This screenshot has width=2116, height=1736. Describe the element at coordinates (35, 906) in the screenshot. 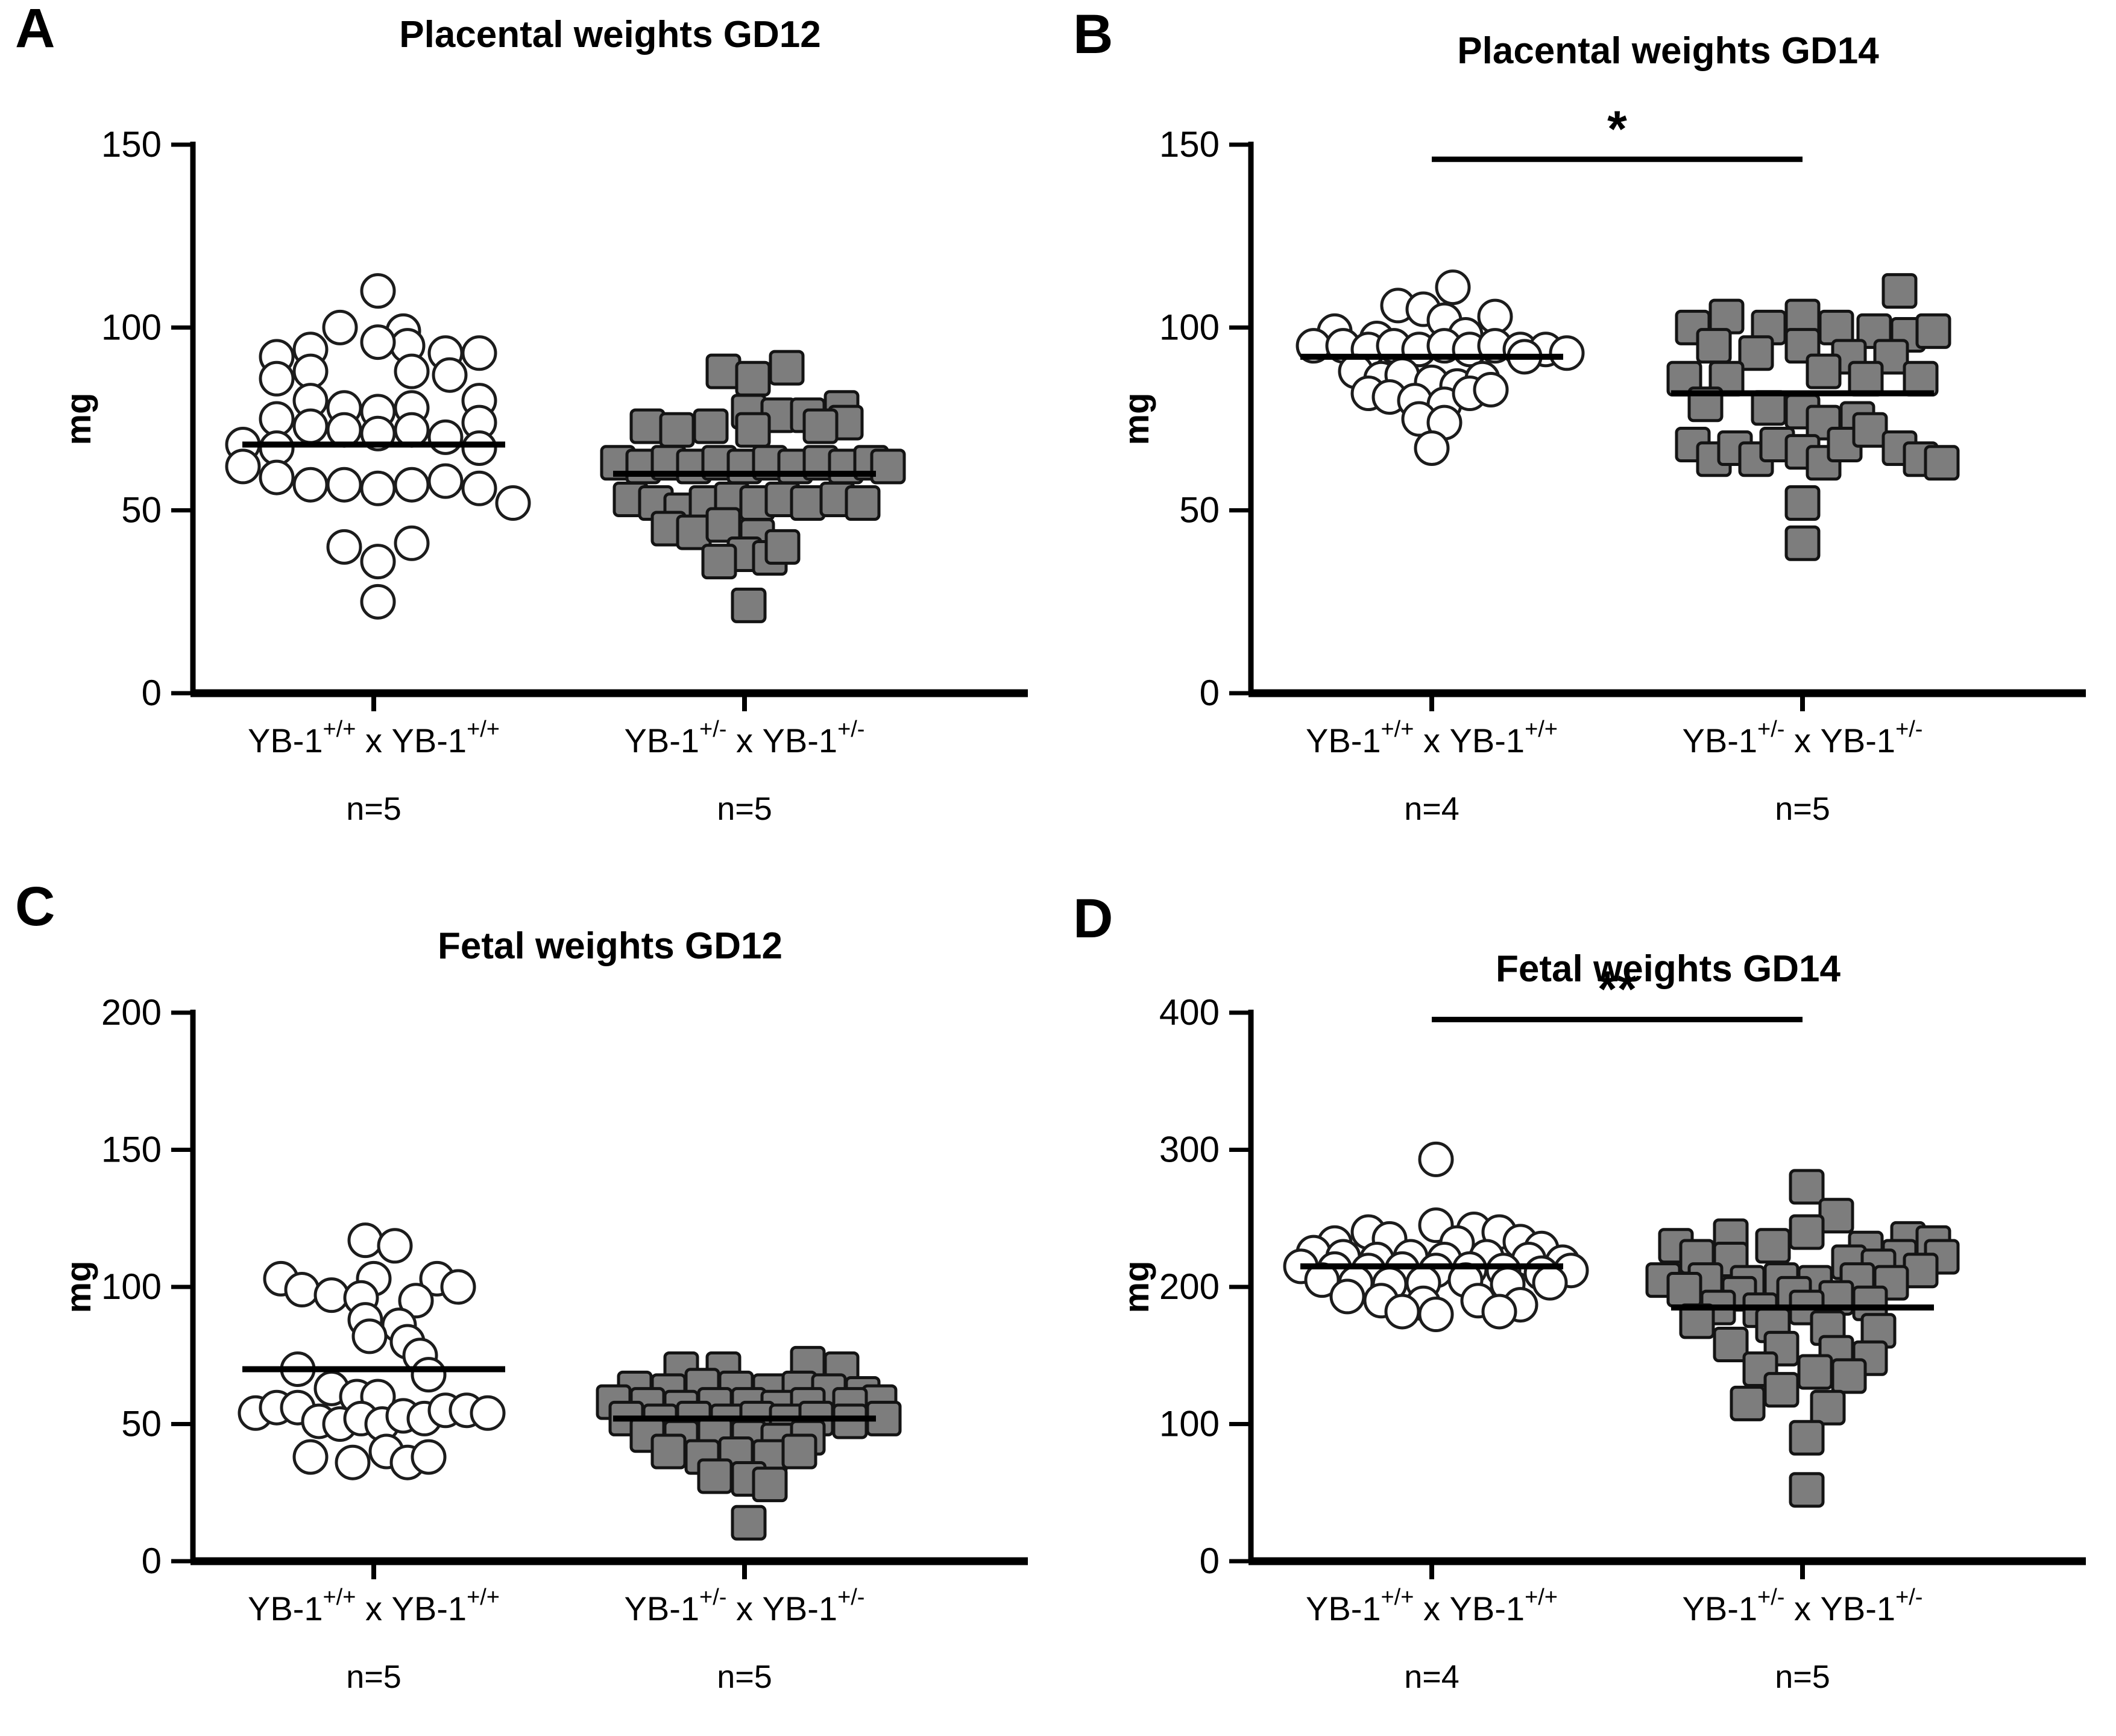

I see `panel-letter: C` at that location.